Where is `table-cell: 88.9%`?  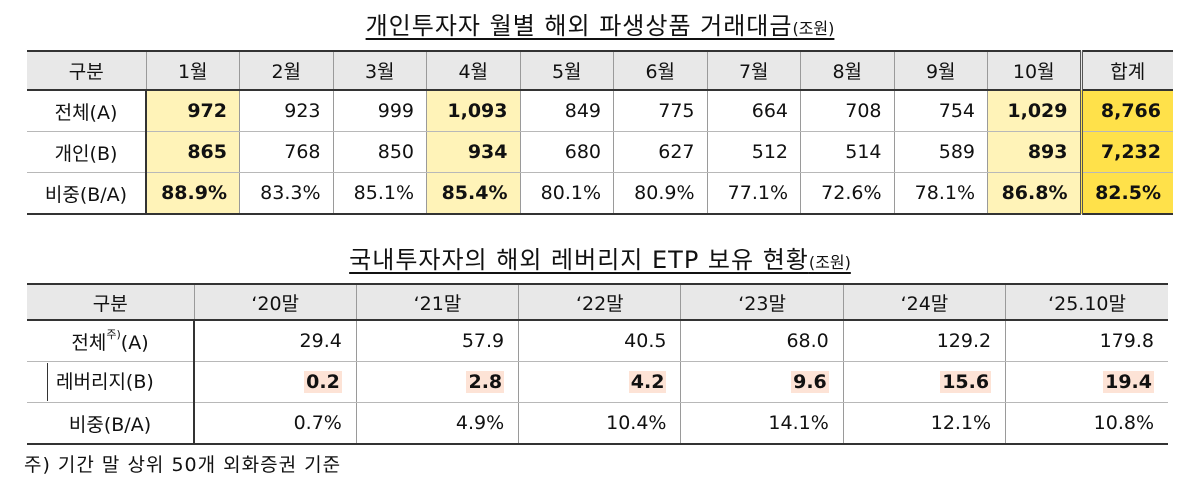 table-cell: 88.9% is located at coordinates (192, 193).